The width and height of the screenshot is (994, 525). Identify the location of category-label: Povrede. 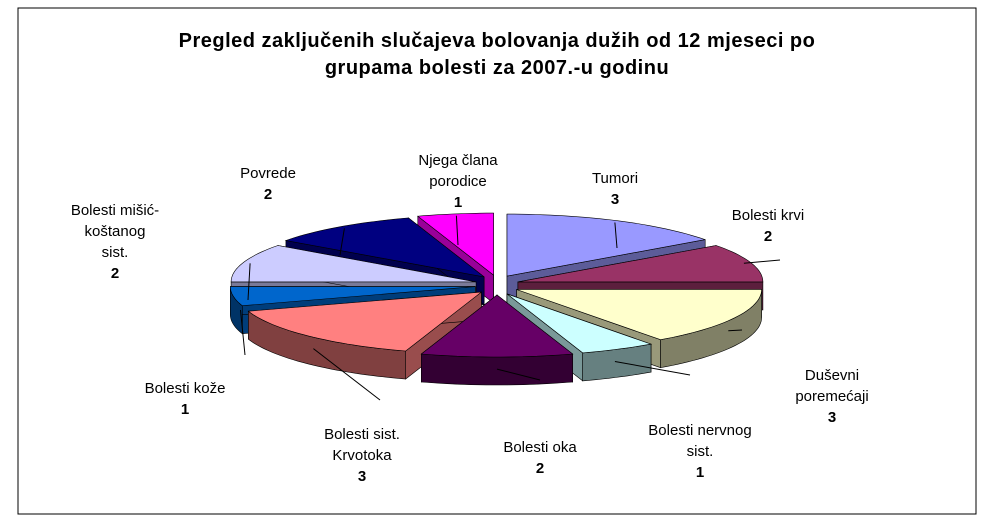
(268, 173).